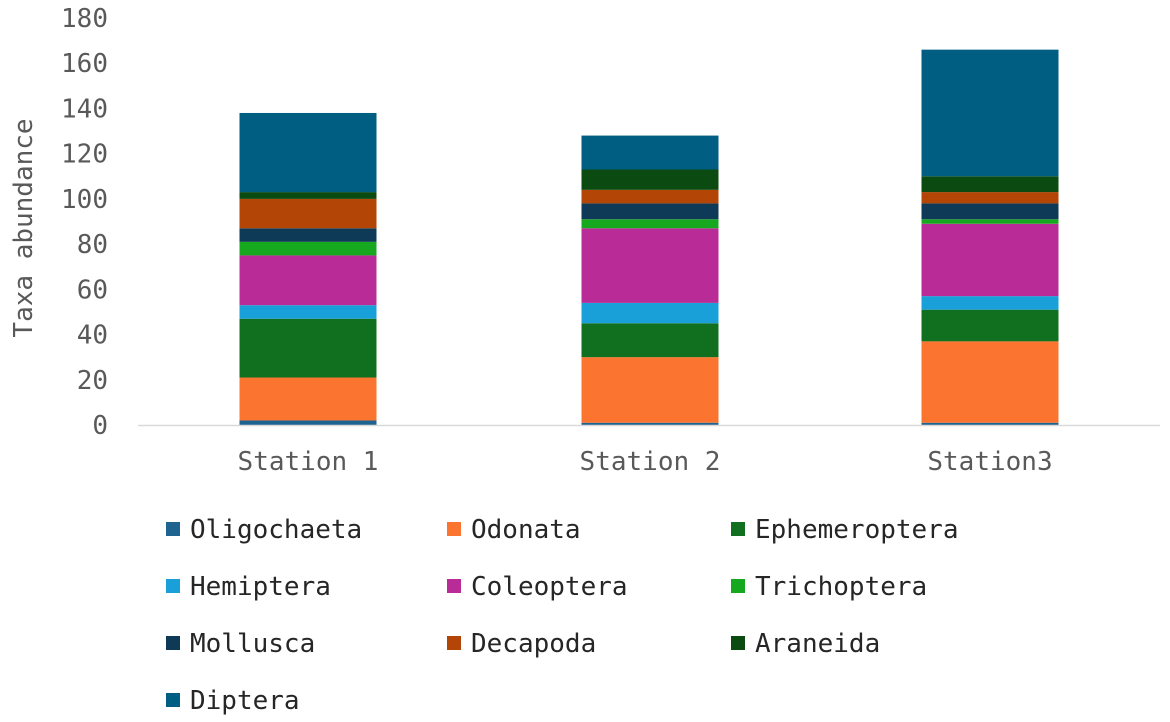  I want to click on y-tick-label: 120, so click(84, 155).